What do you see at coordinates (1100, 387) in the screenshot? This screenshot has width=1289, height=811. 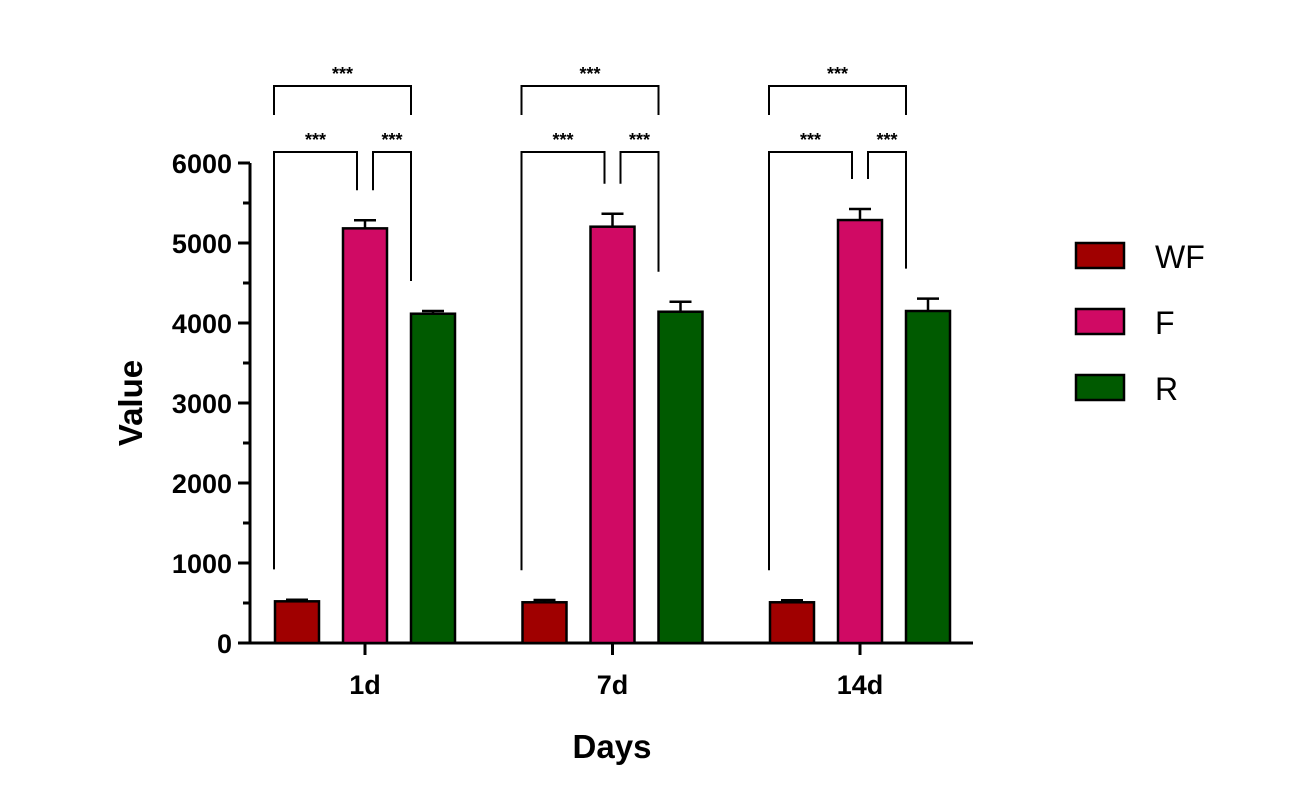 I see `legend-swatch-r` at bounding box center [1100, 387].